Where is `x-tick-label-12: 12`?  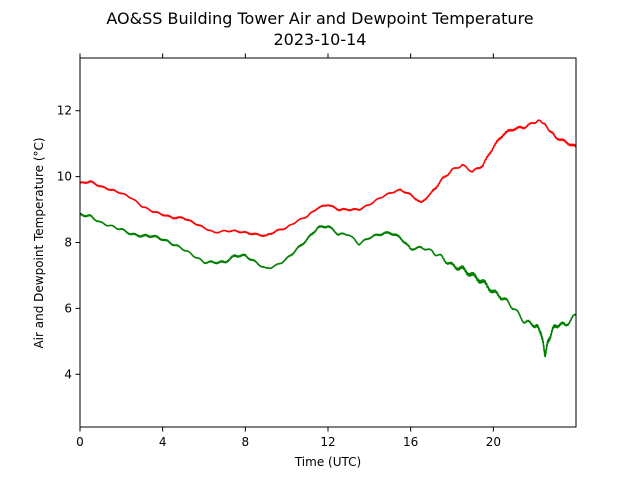 x-tick-label-12: 12 is located at coordinates (327, 442).